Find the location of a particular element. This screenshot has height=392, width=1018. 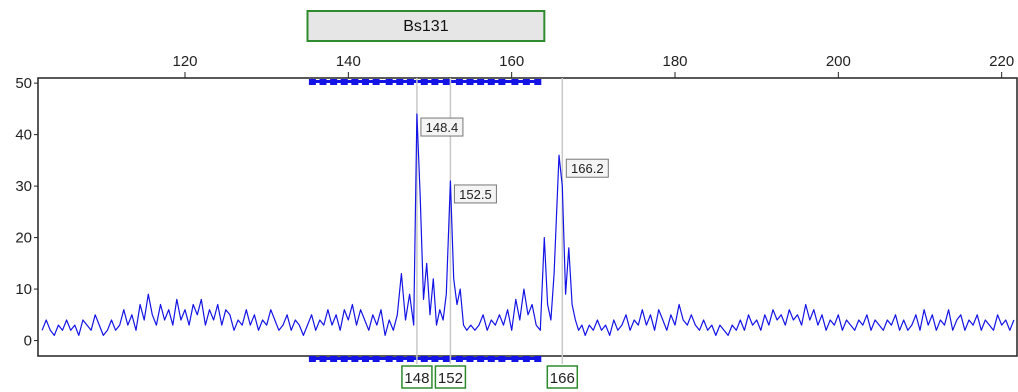

allele-call-label: 152 is located at coordinates (450, 378).